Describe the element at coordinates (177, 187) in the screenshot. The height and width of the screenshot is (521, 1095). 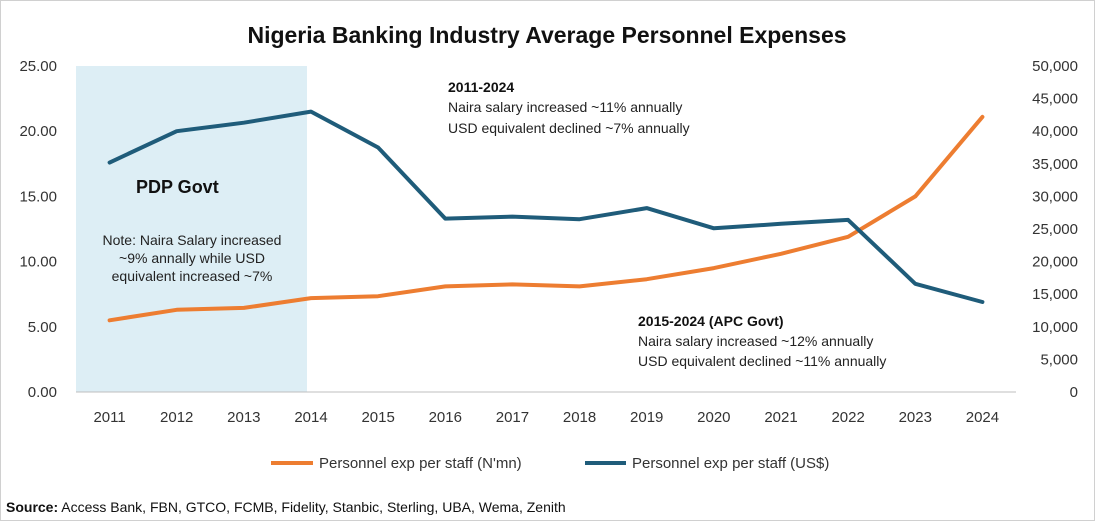
I see `pdp-govt-label: PDP Govt` at that location.